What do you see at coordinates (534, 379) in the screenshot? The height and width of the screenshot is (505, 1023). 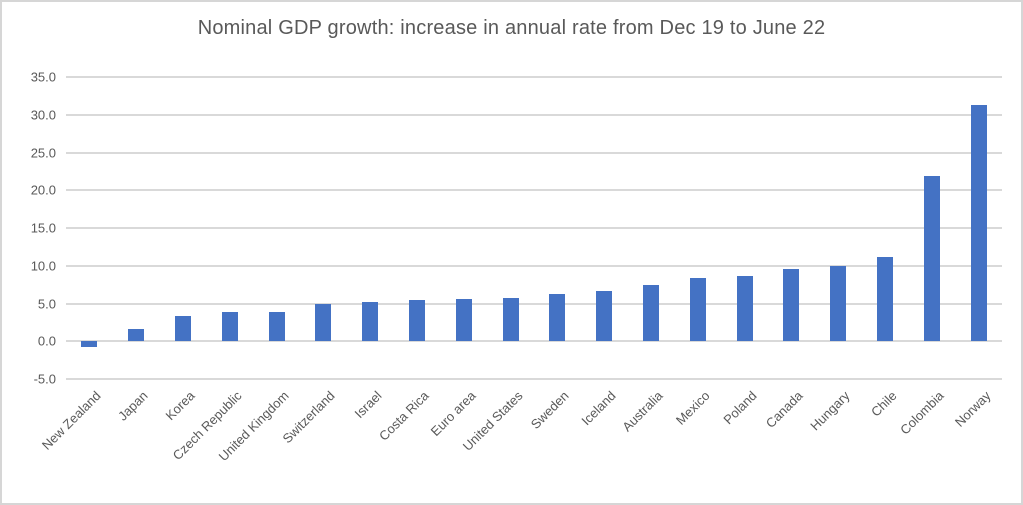 I see `y-gridline--5.0` at bounding box center [534, 379].